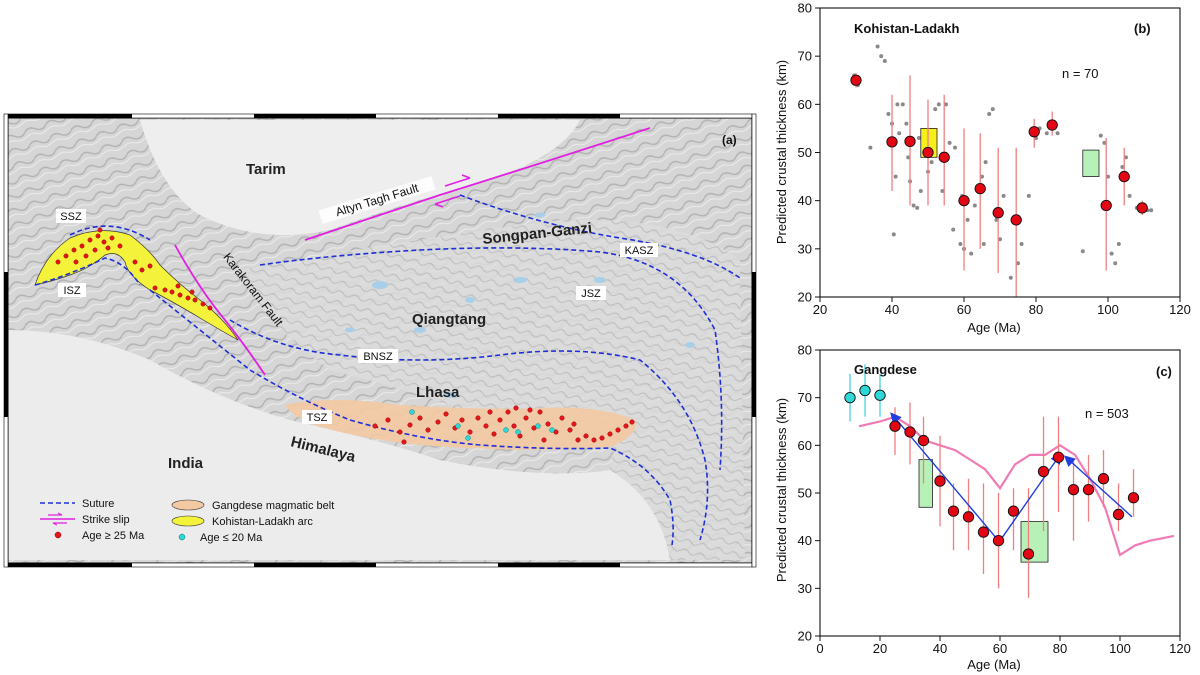 This screenshot has height=675, width=1200. What do you see at coordinates (231, 538) in the screenshot?
I see `legend-young-age-label: Age ≤ 20 Ma` at bounding box center [231, 538].